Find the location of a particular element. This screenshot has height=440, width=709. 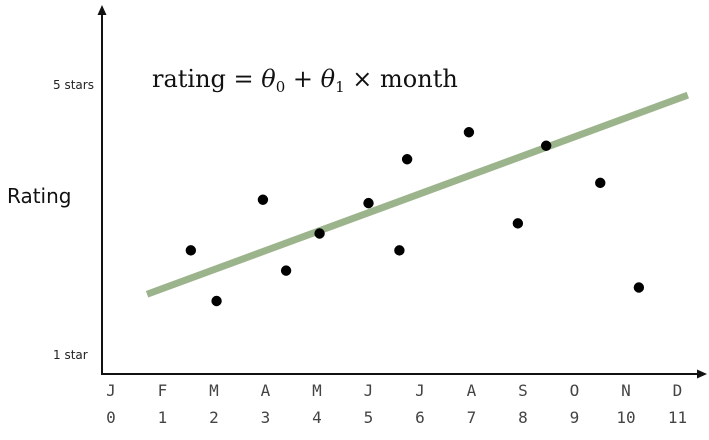

x-tick-index-label: 8 is located at coordinates (523, 417).